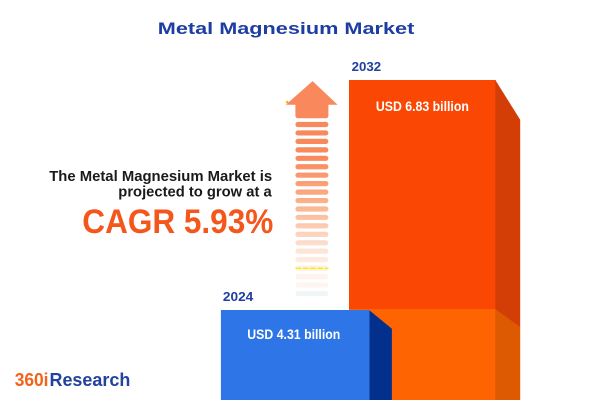  Describe the element at coordinates (238, 297) in the screenshot. I see `svg-text: 2024` at that location.